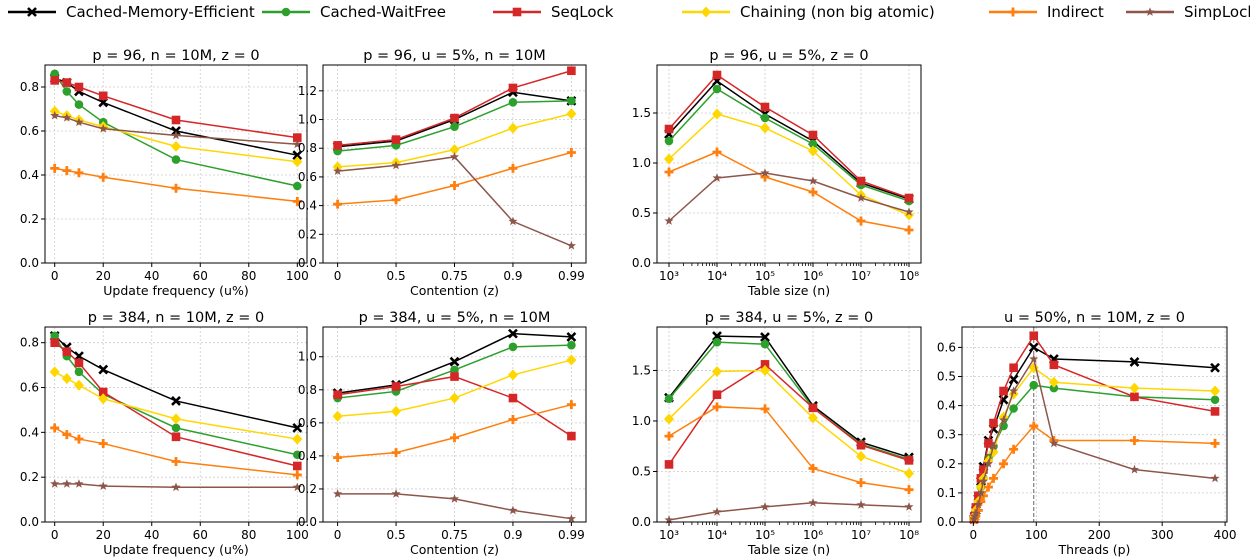 The image size is (1250, 560). What do you see at coordinates (176, 451) in the screenshot?
I see `series-plus` at bounding box center [176, 451].